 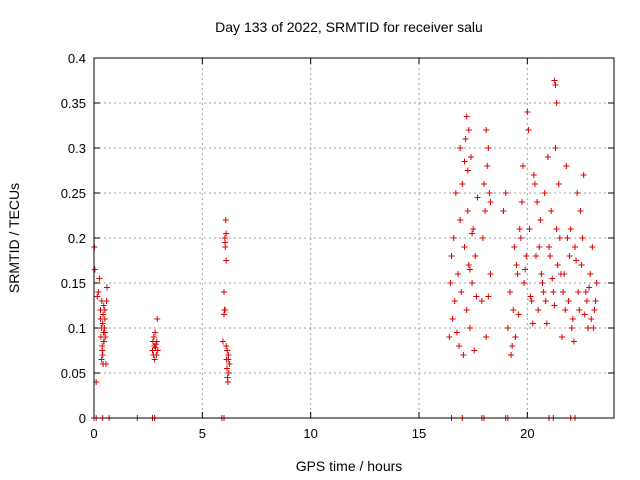 I want to click on x-tick-label: 20, so click(x=527, y=433).